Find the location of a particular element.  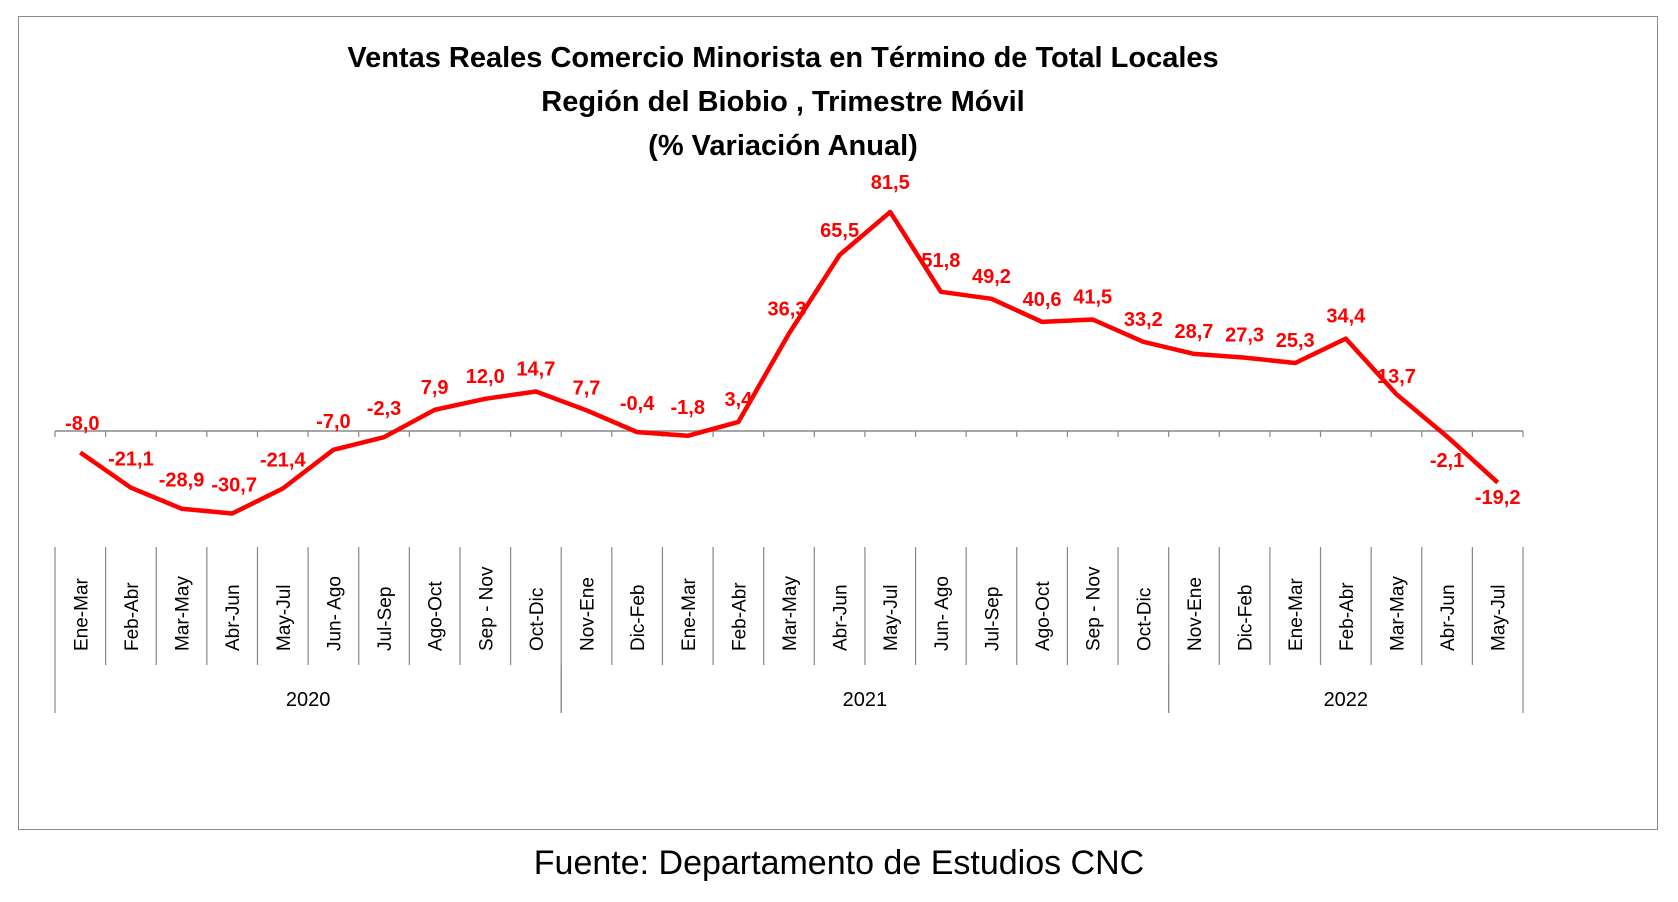

data-label: 51,8 is located at coordinates (940, 261).